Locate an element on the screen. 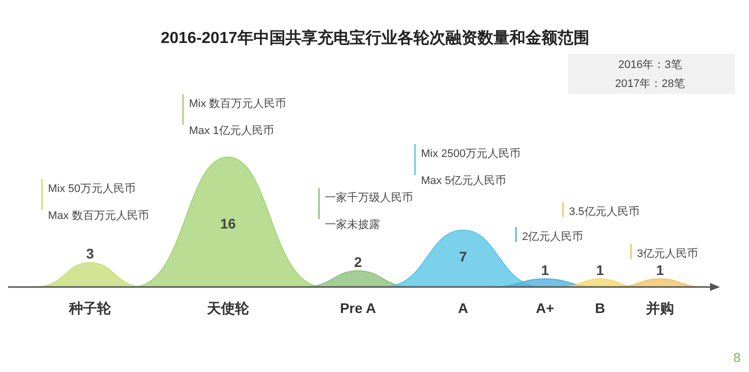 Image resolution: width=749 pixels, height=372 pixels. category-label: B is located at coordinates (600, 308).